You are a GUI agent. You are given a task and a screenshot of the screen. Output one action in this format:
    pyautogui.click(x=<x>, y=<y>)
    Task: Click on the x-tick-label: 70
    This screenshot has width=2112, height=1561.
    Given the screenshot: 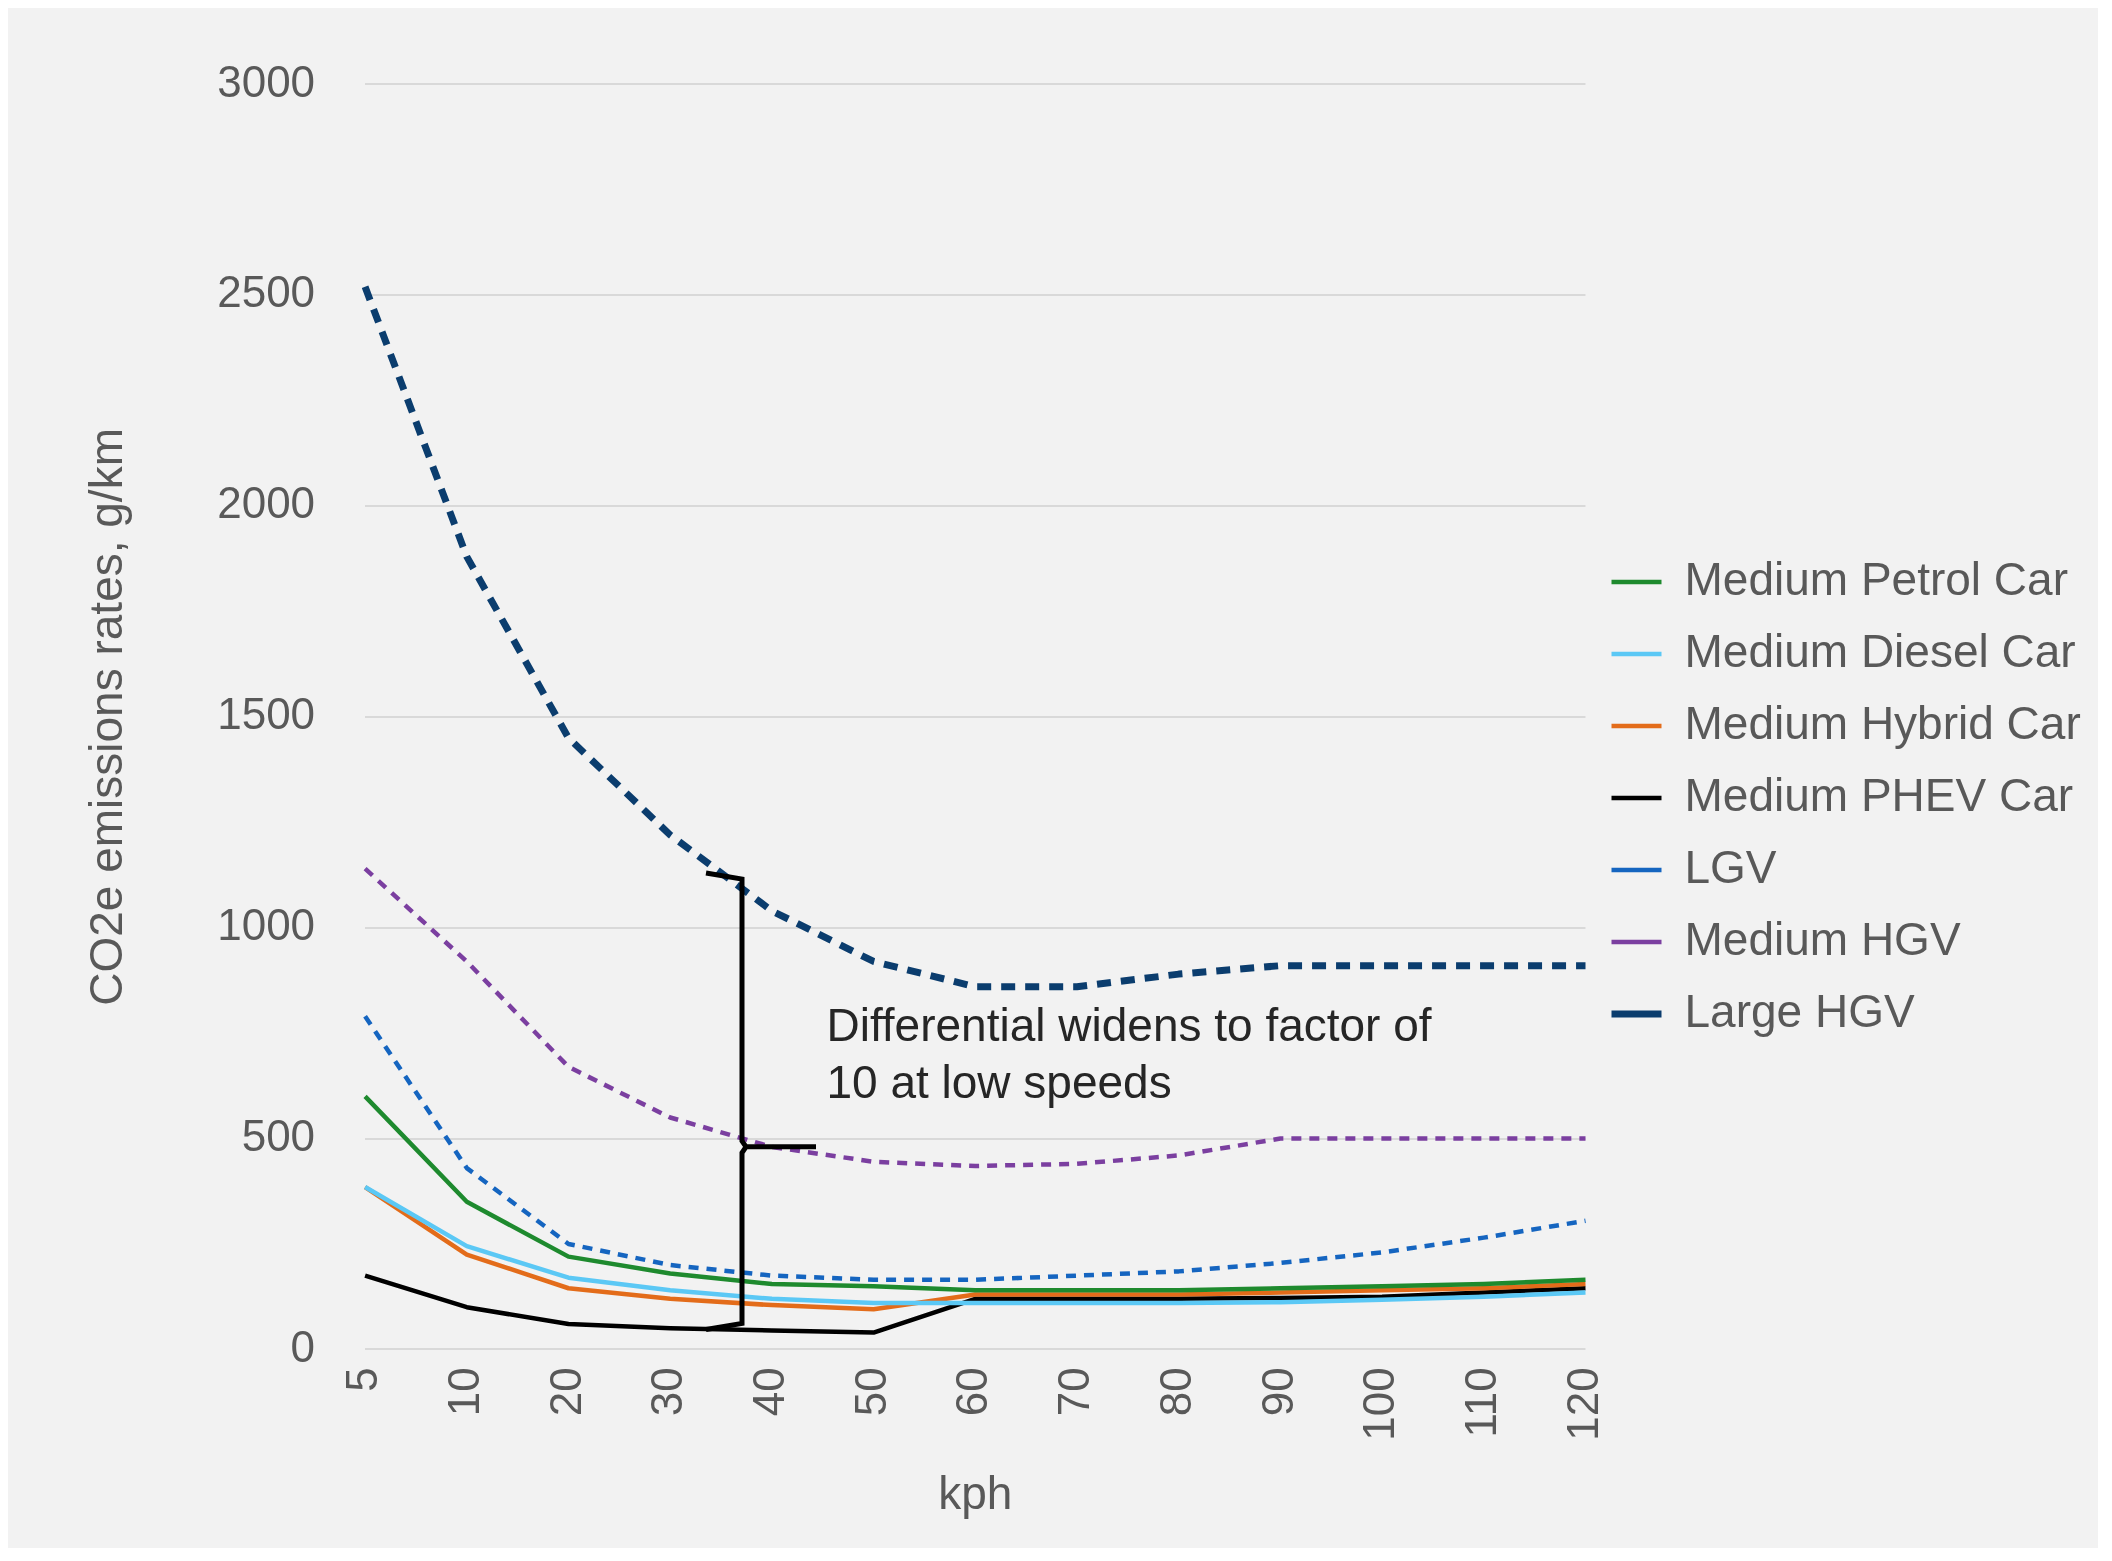 What is the action you would take?
    pyautogui.click(x=1074, y=1392)
    